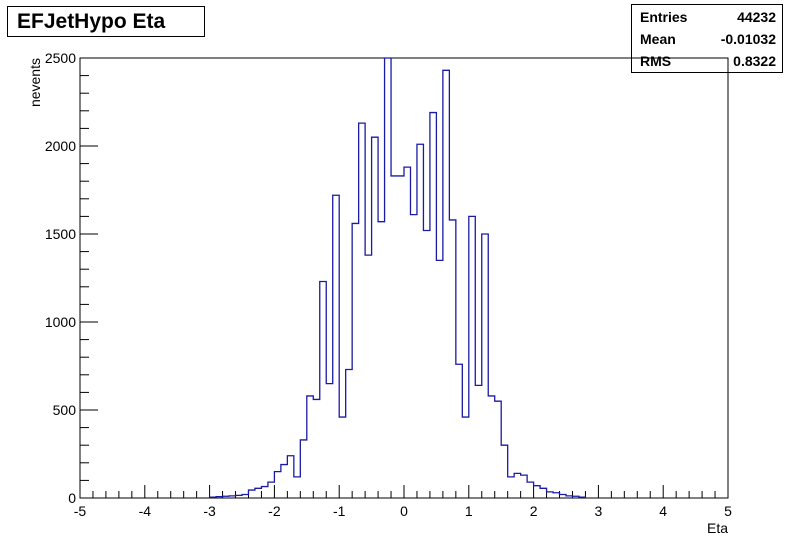  Describe the element at coordinates (60, 234) in the screenshot. I see `y-tick-label: 1500` at that location.